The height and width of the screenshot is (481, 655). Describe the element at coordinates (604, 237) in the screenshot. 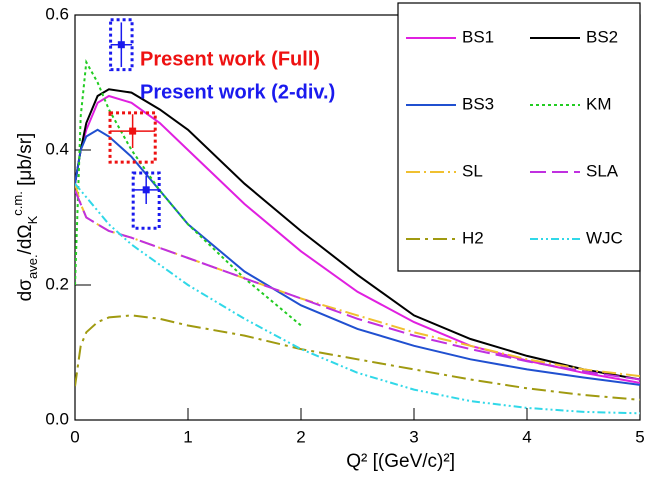

I see `legend-label: WJC` at that location.